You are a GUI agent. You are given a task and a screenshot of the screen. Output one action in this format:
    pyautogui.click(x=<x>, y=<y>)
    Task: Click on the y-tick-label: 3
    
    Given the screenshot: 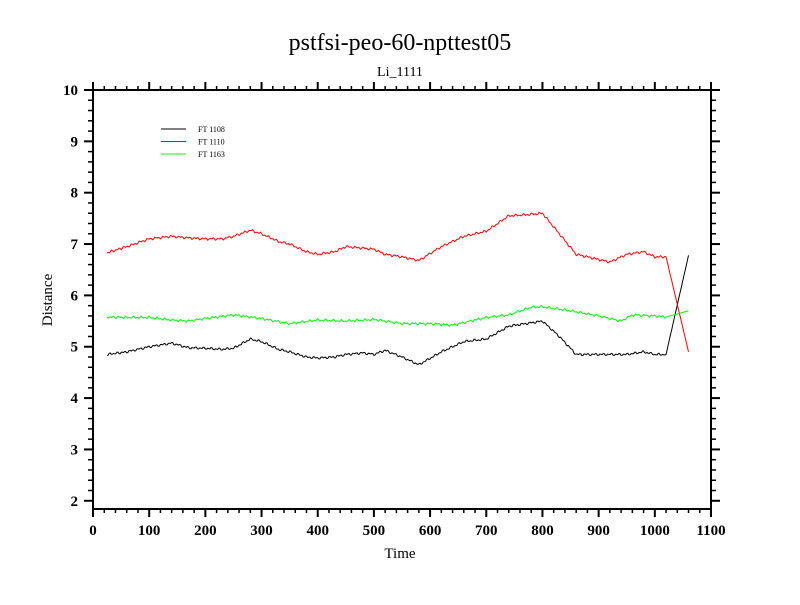 What is the action you would take?
    pyautogui.click(x=75, y=450)
    